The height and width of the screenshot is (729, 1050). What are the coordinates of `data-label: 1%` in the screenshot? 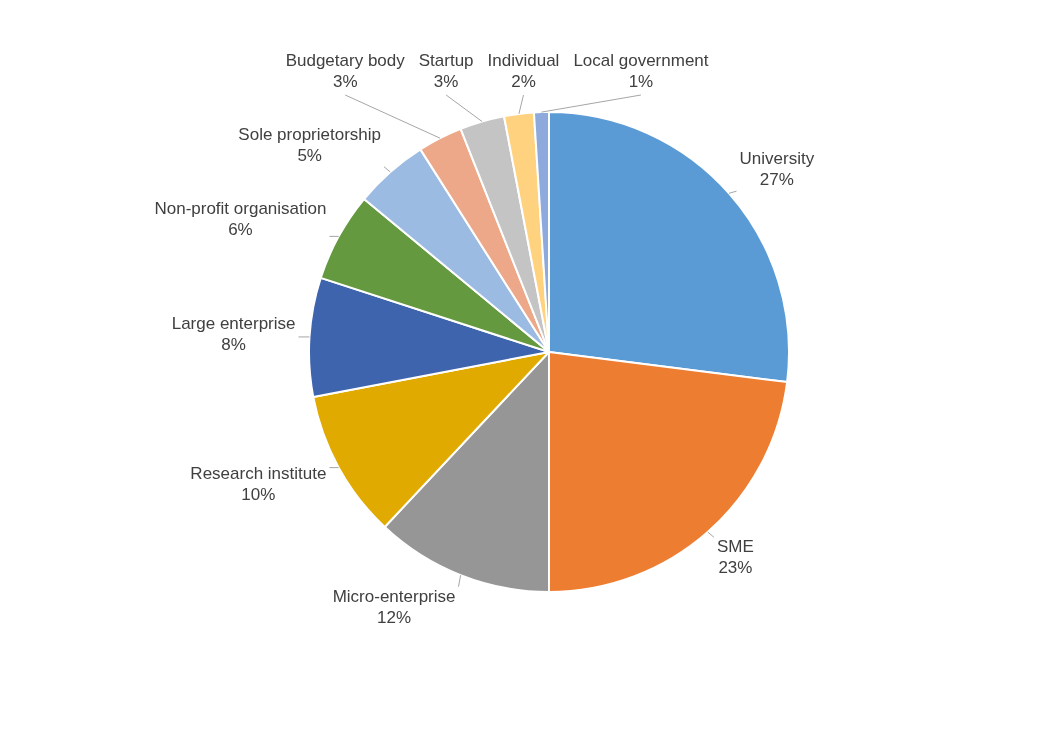 It's located at (641, 82).